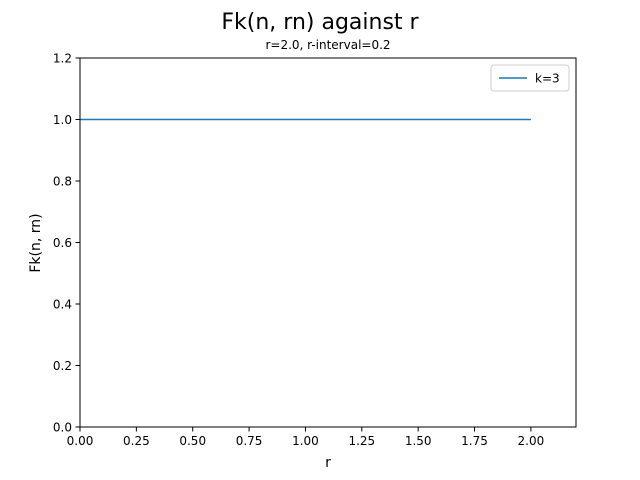 The height and width of the screenshot is (480, 640). What do you see at coordinates (547, 79) in the screenshot?
I see `legend-label: k=3` at bounding box center [547, 79].